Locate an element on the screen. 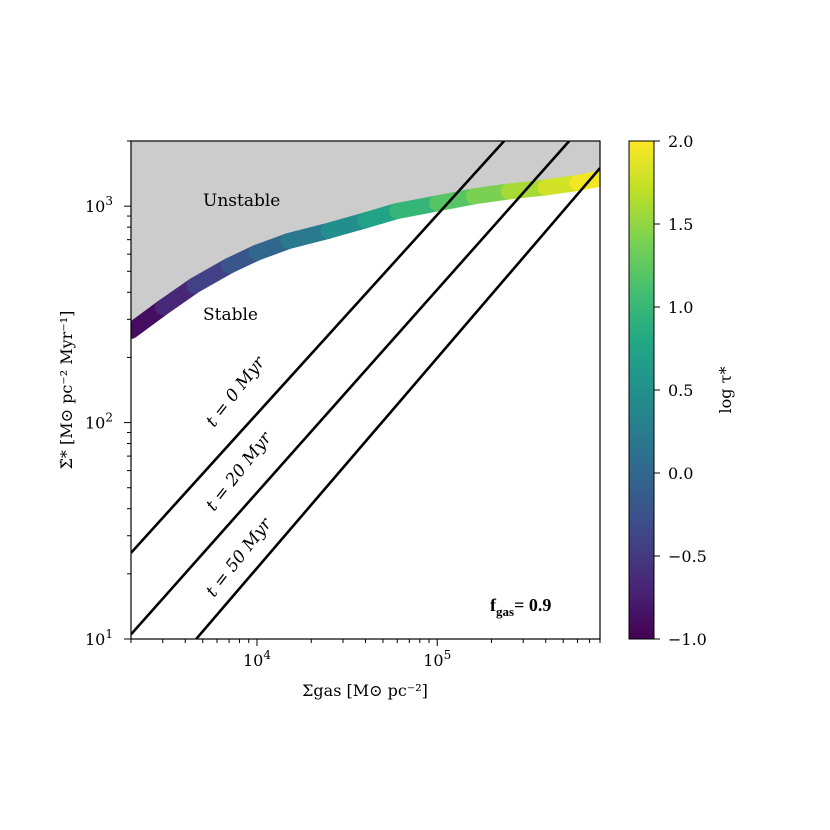 Image resolution: width=830 pixels, height=830 pixels. fgas-symbol: f is located at coordinates (493, 605).